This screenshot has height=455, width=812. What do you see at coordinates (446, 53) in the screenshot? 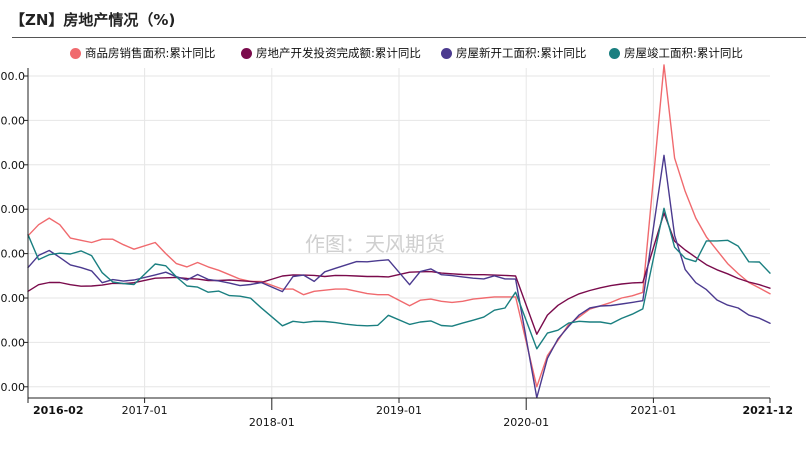
I see `legend-marker-new-starts` at bounding box center [446, 53].